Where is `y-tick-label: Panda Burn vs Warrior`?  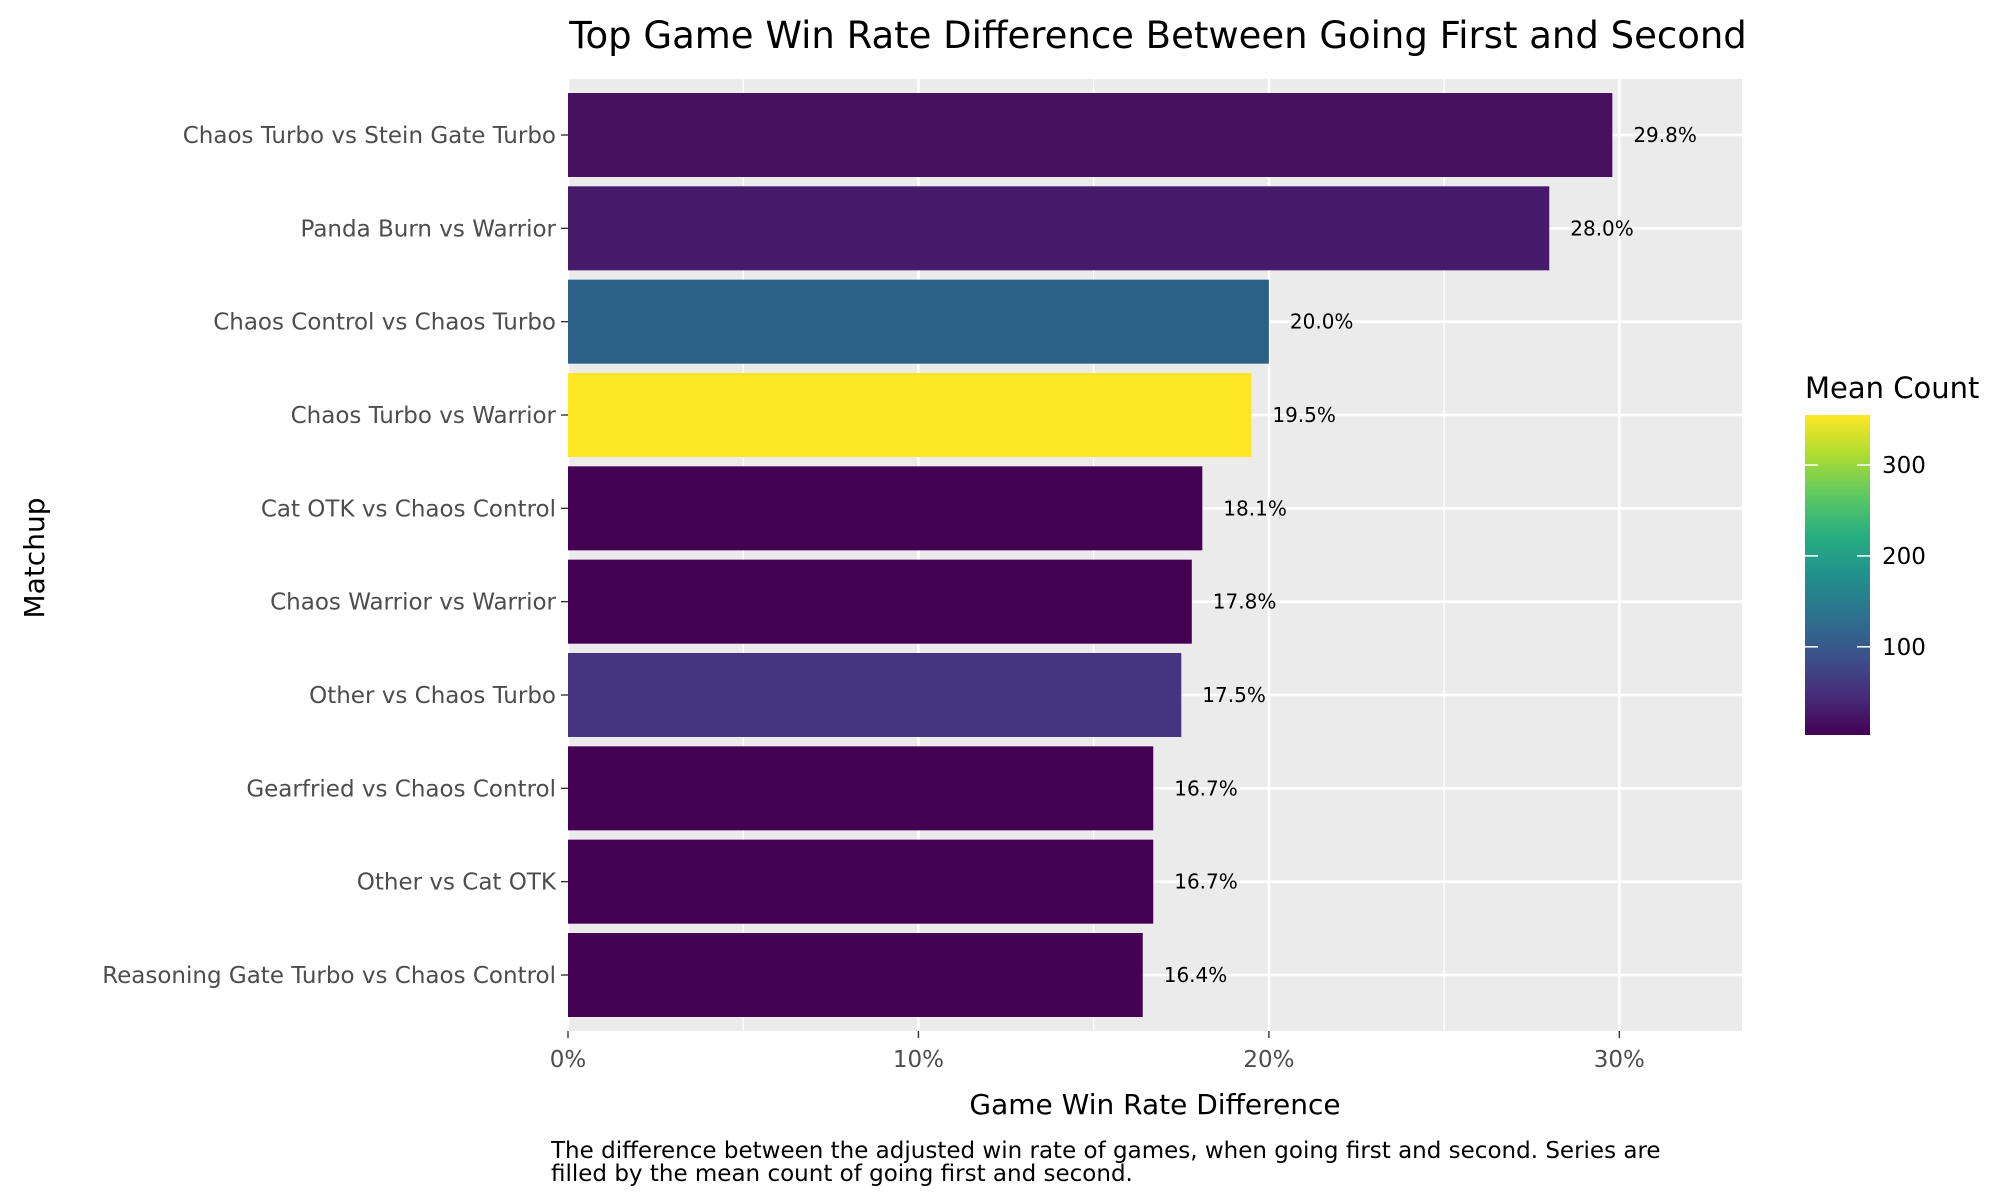
y-tick-label: Panda Burn vs Warrior is located at coordinates (428, 229).